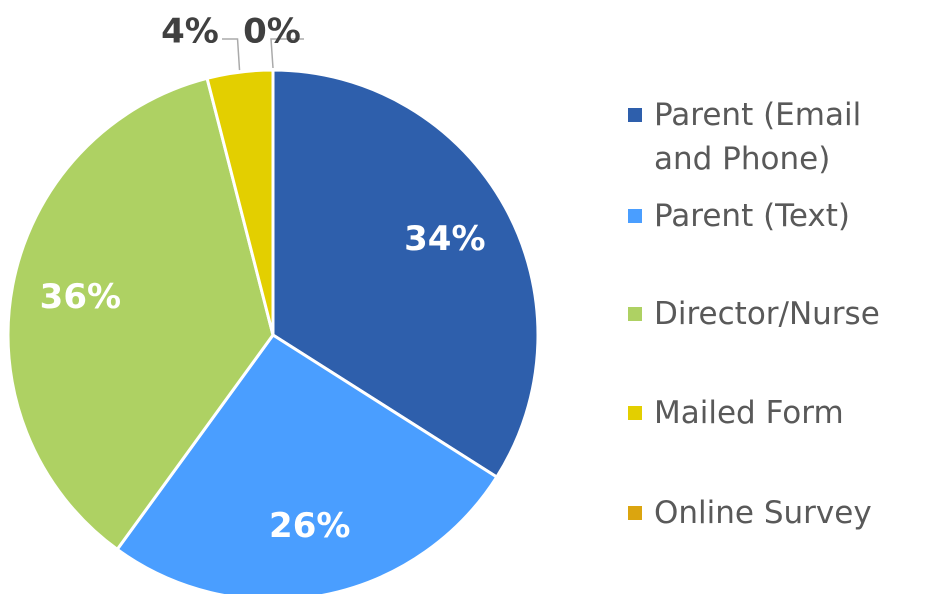 Image resolution: width=936 pixels, height=594 pixels. Describe the element at coordinates (763, 513) in the screenshot. I see `legend-label: Online Survey` at that location.